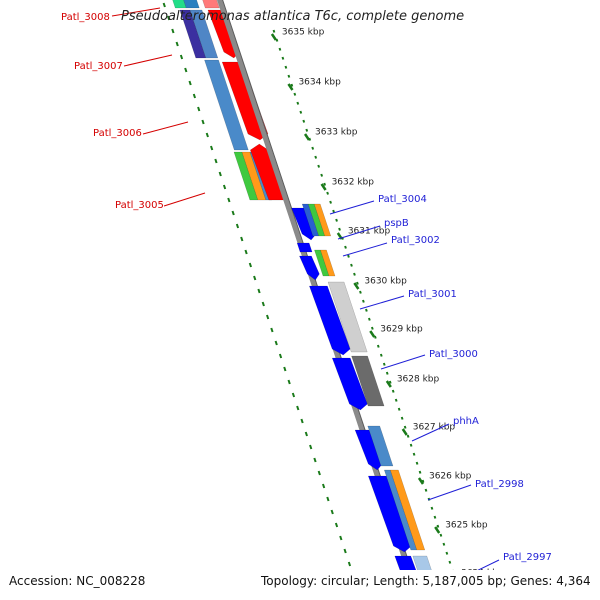 This screenshot has width=600, height=600. I want to click on reverse-gene-block-patl2998, so click(389, 514).